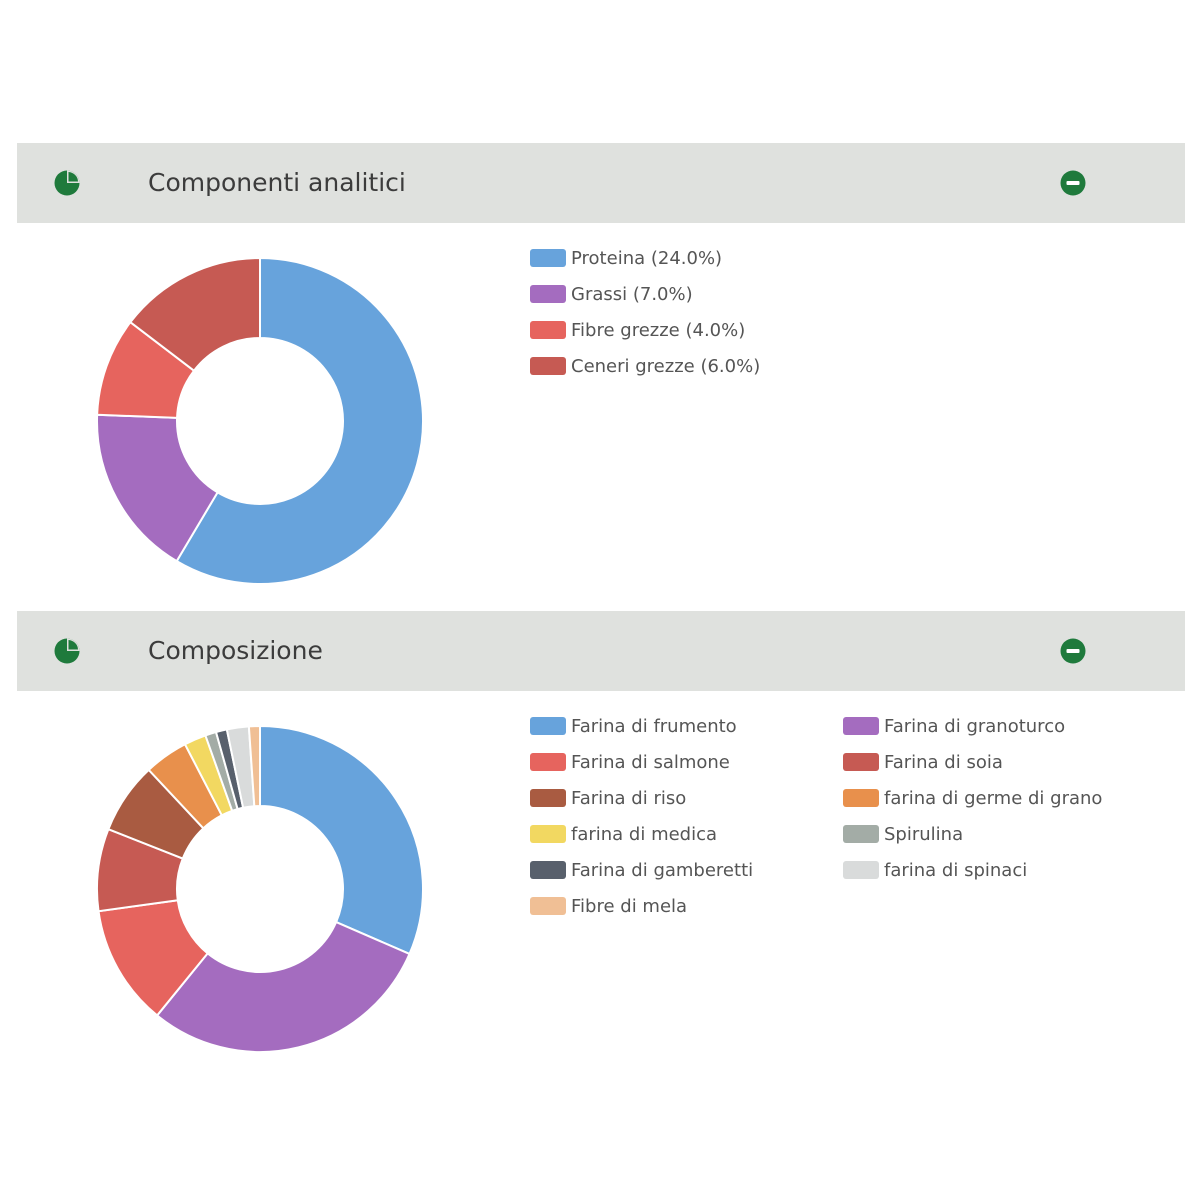 The width and height of the screenshot is (1200, 1200). I want to click on legend-item-farina-di-spinaci: farina di spinaci, so click(935, 870).